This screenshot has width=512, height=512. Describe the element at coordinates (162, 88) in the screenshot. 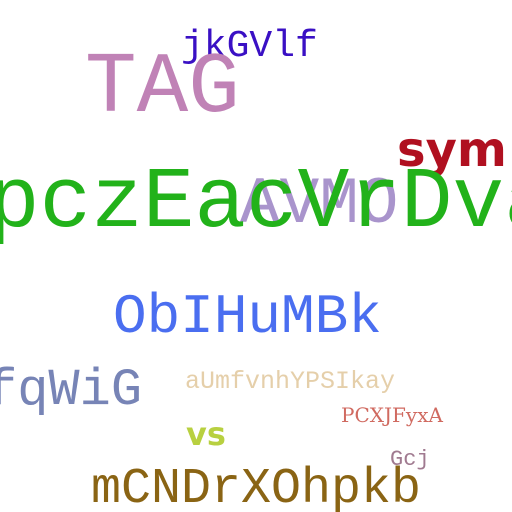

I see `word-tag: TAG` at that location.